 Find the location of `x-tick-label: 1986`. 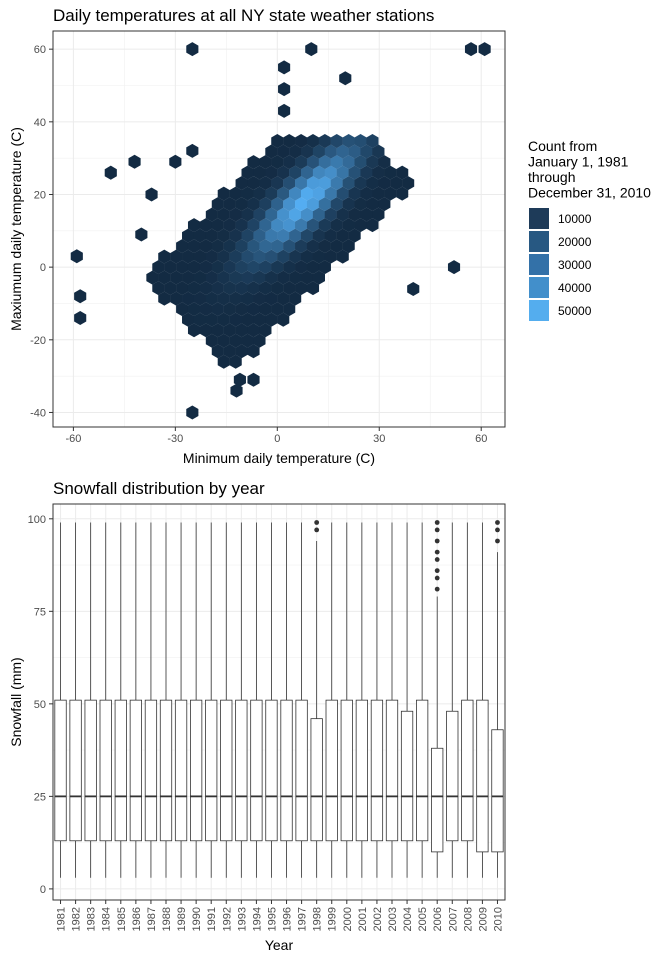

x-tick-label: 1986 is located at coordinates (137, 919).